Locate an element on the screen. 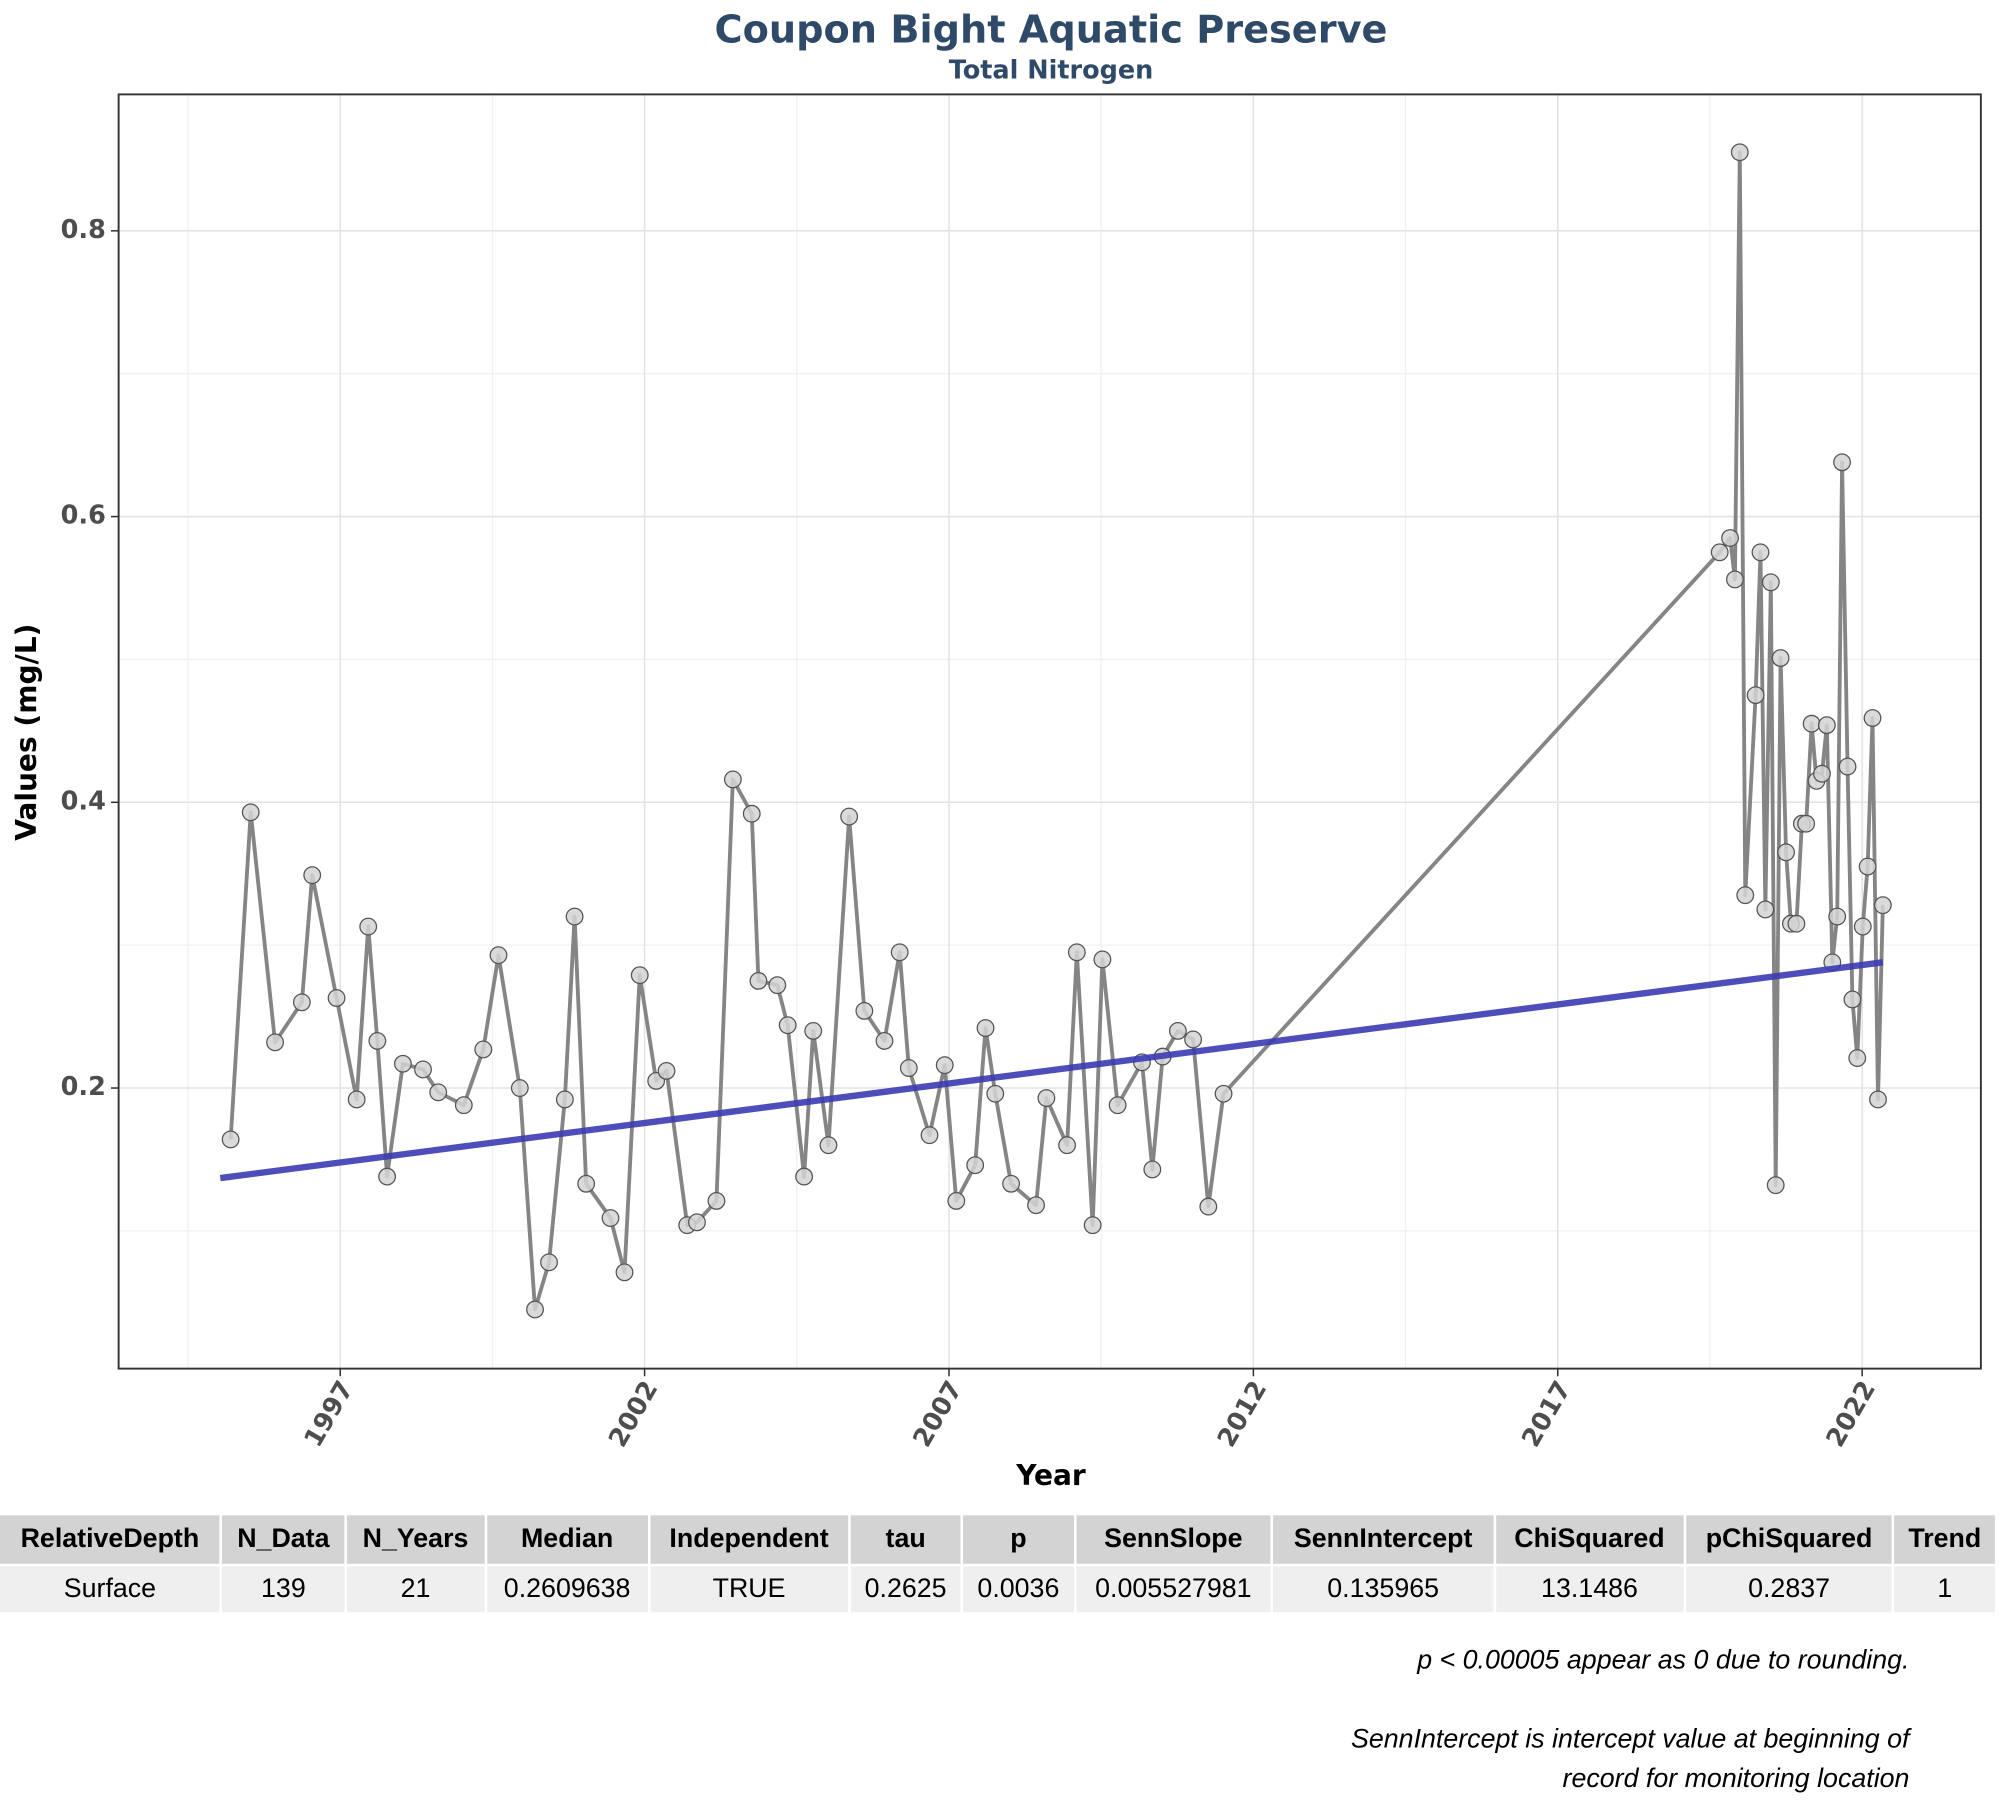 The height and width of the screenshot is (1800, 2000). table-cell: 0.2609638 is located at coordinates (567, 1589).